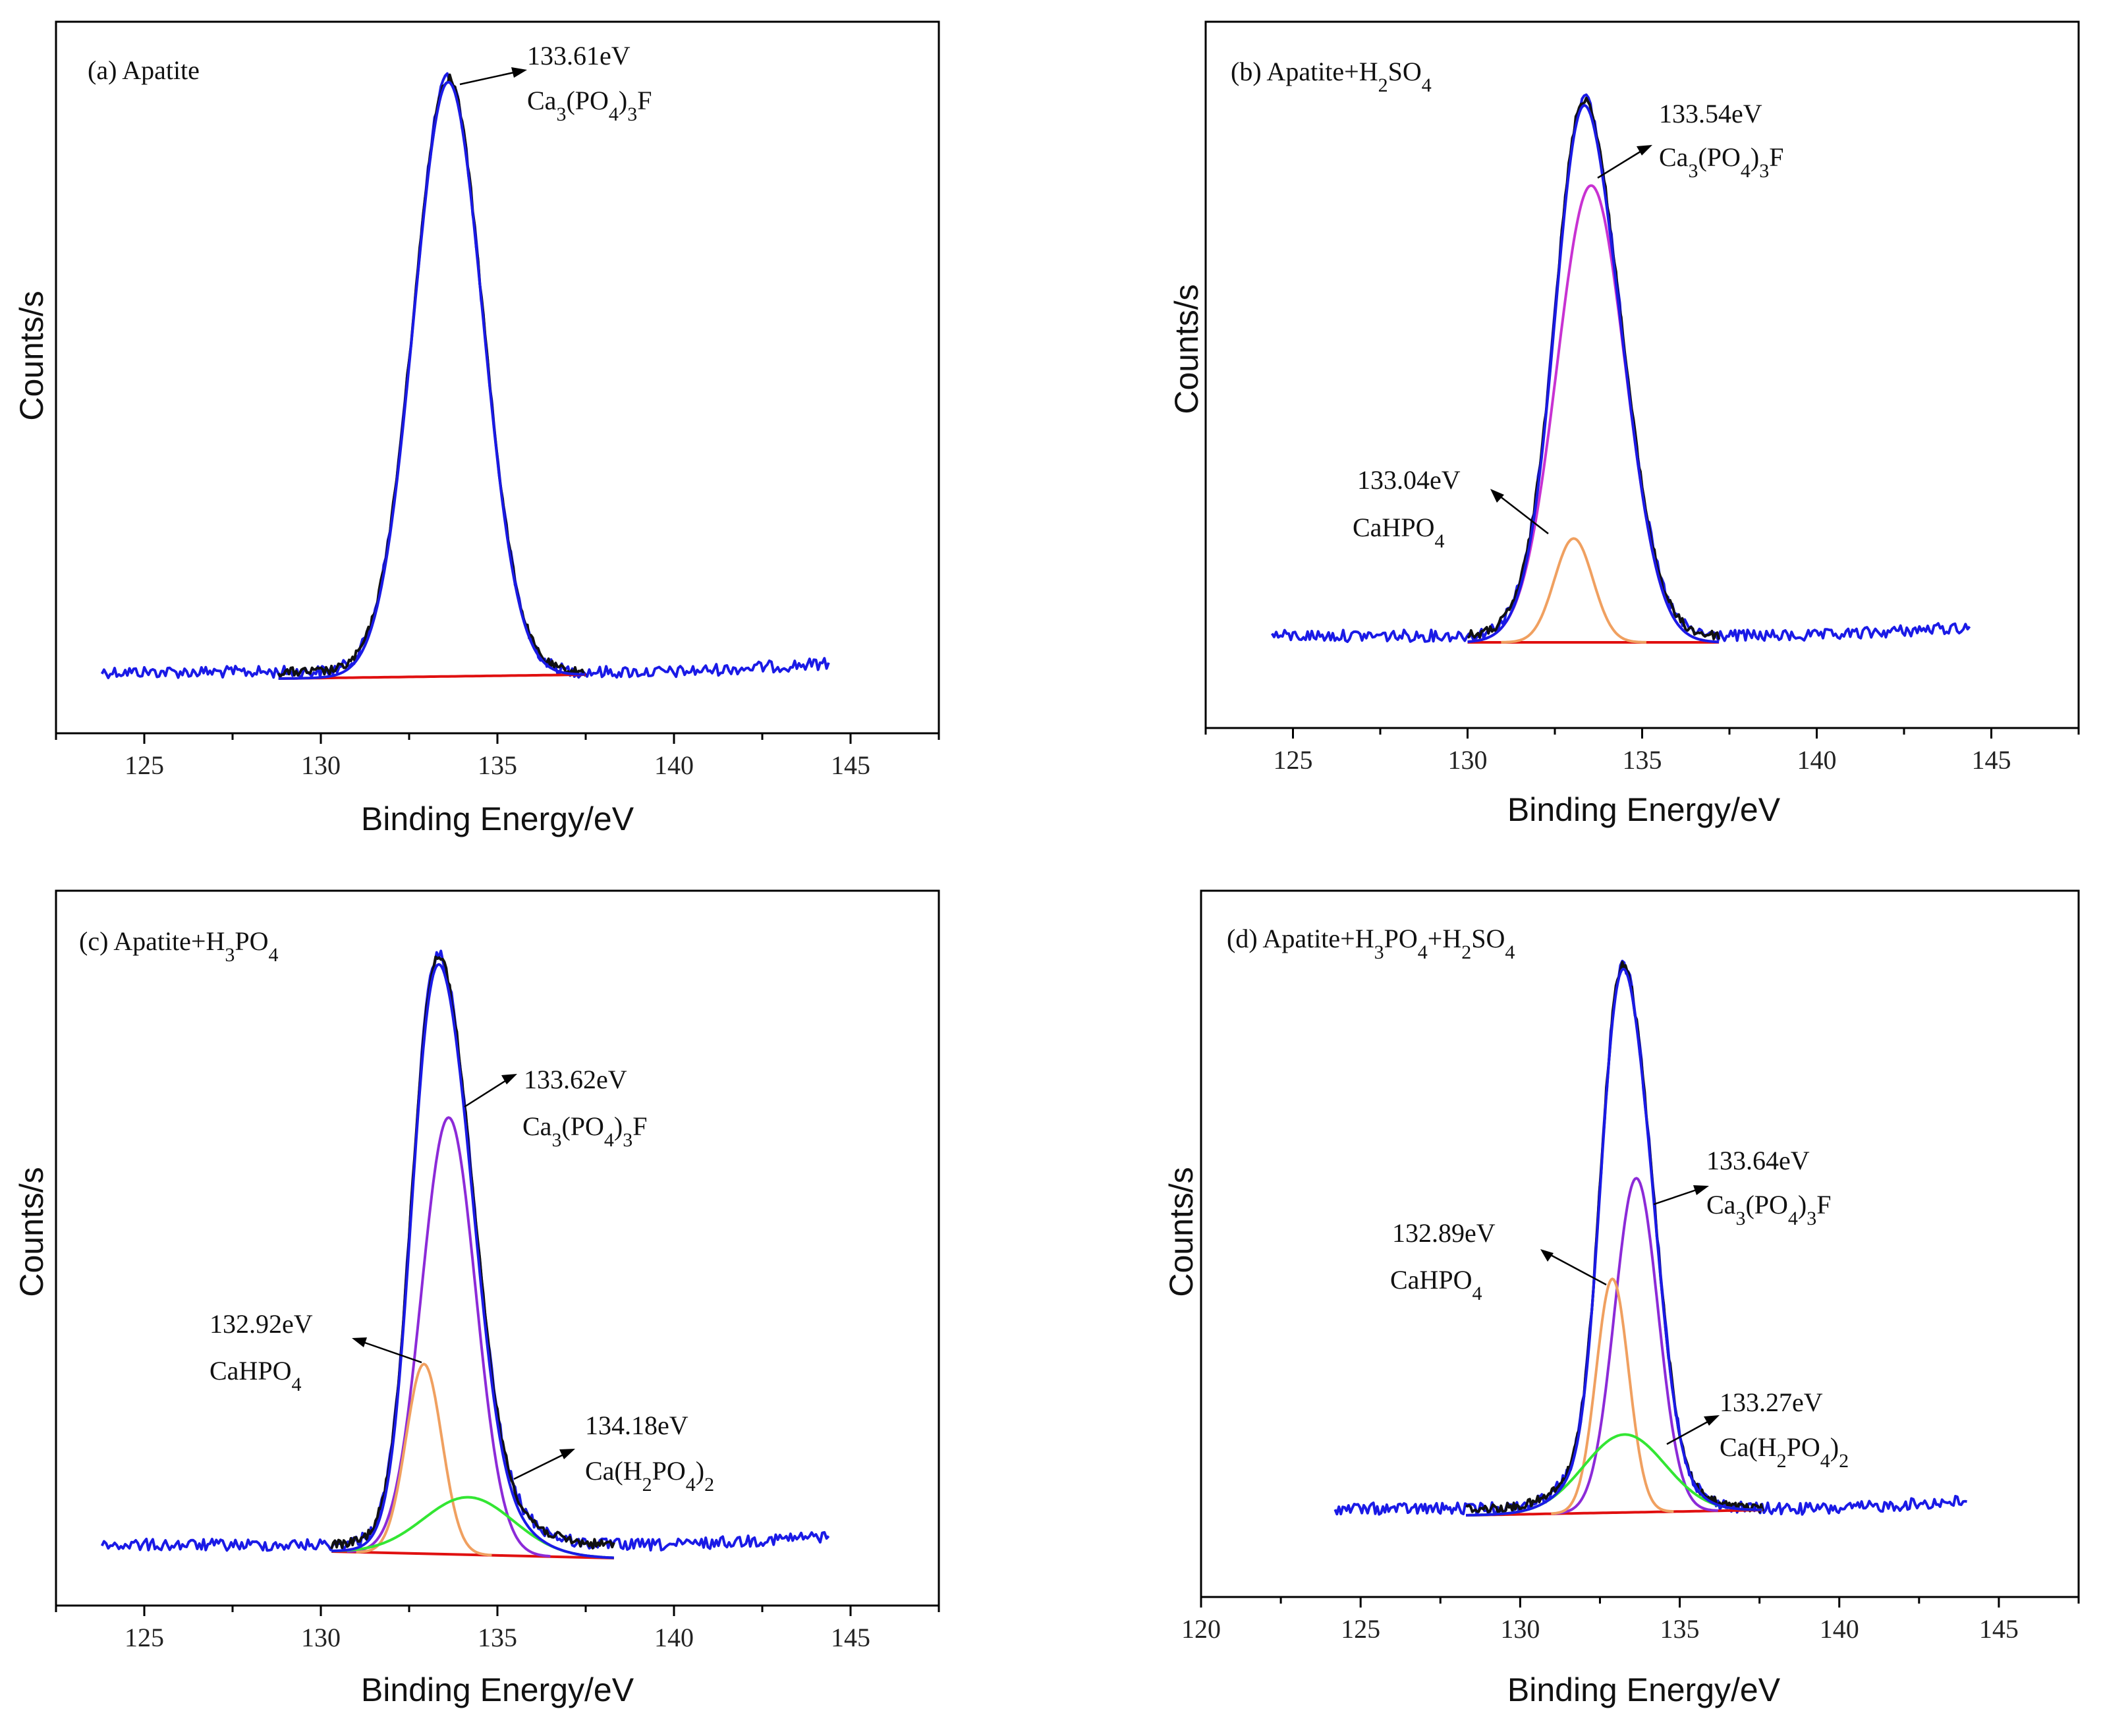  What do you see at coordinates (144, 70) in the screenshot?
I see `panel-title: (a) Apatite` at bounding box center [144, 70].